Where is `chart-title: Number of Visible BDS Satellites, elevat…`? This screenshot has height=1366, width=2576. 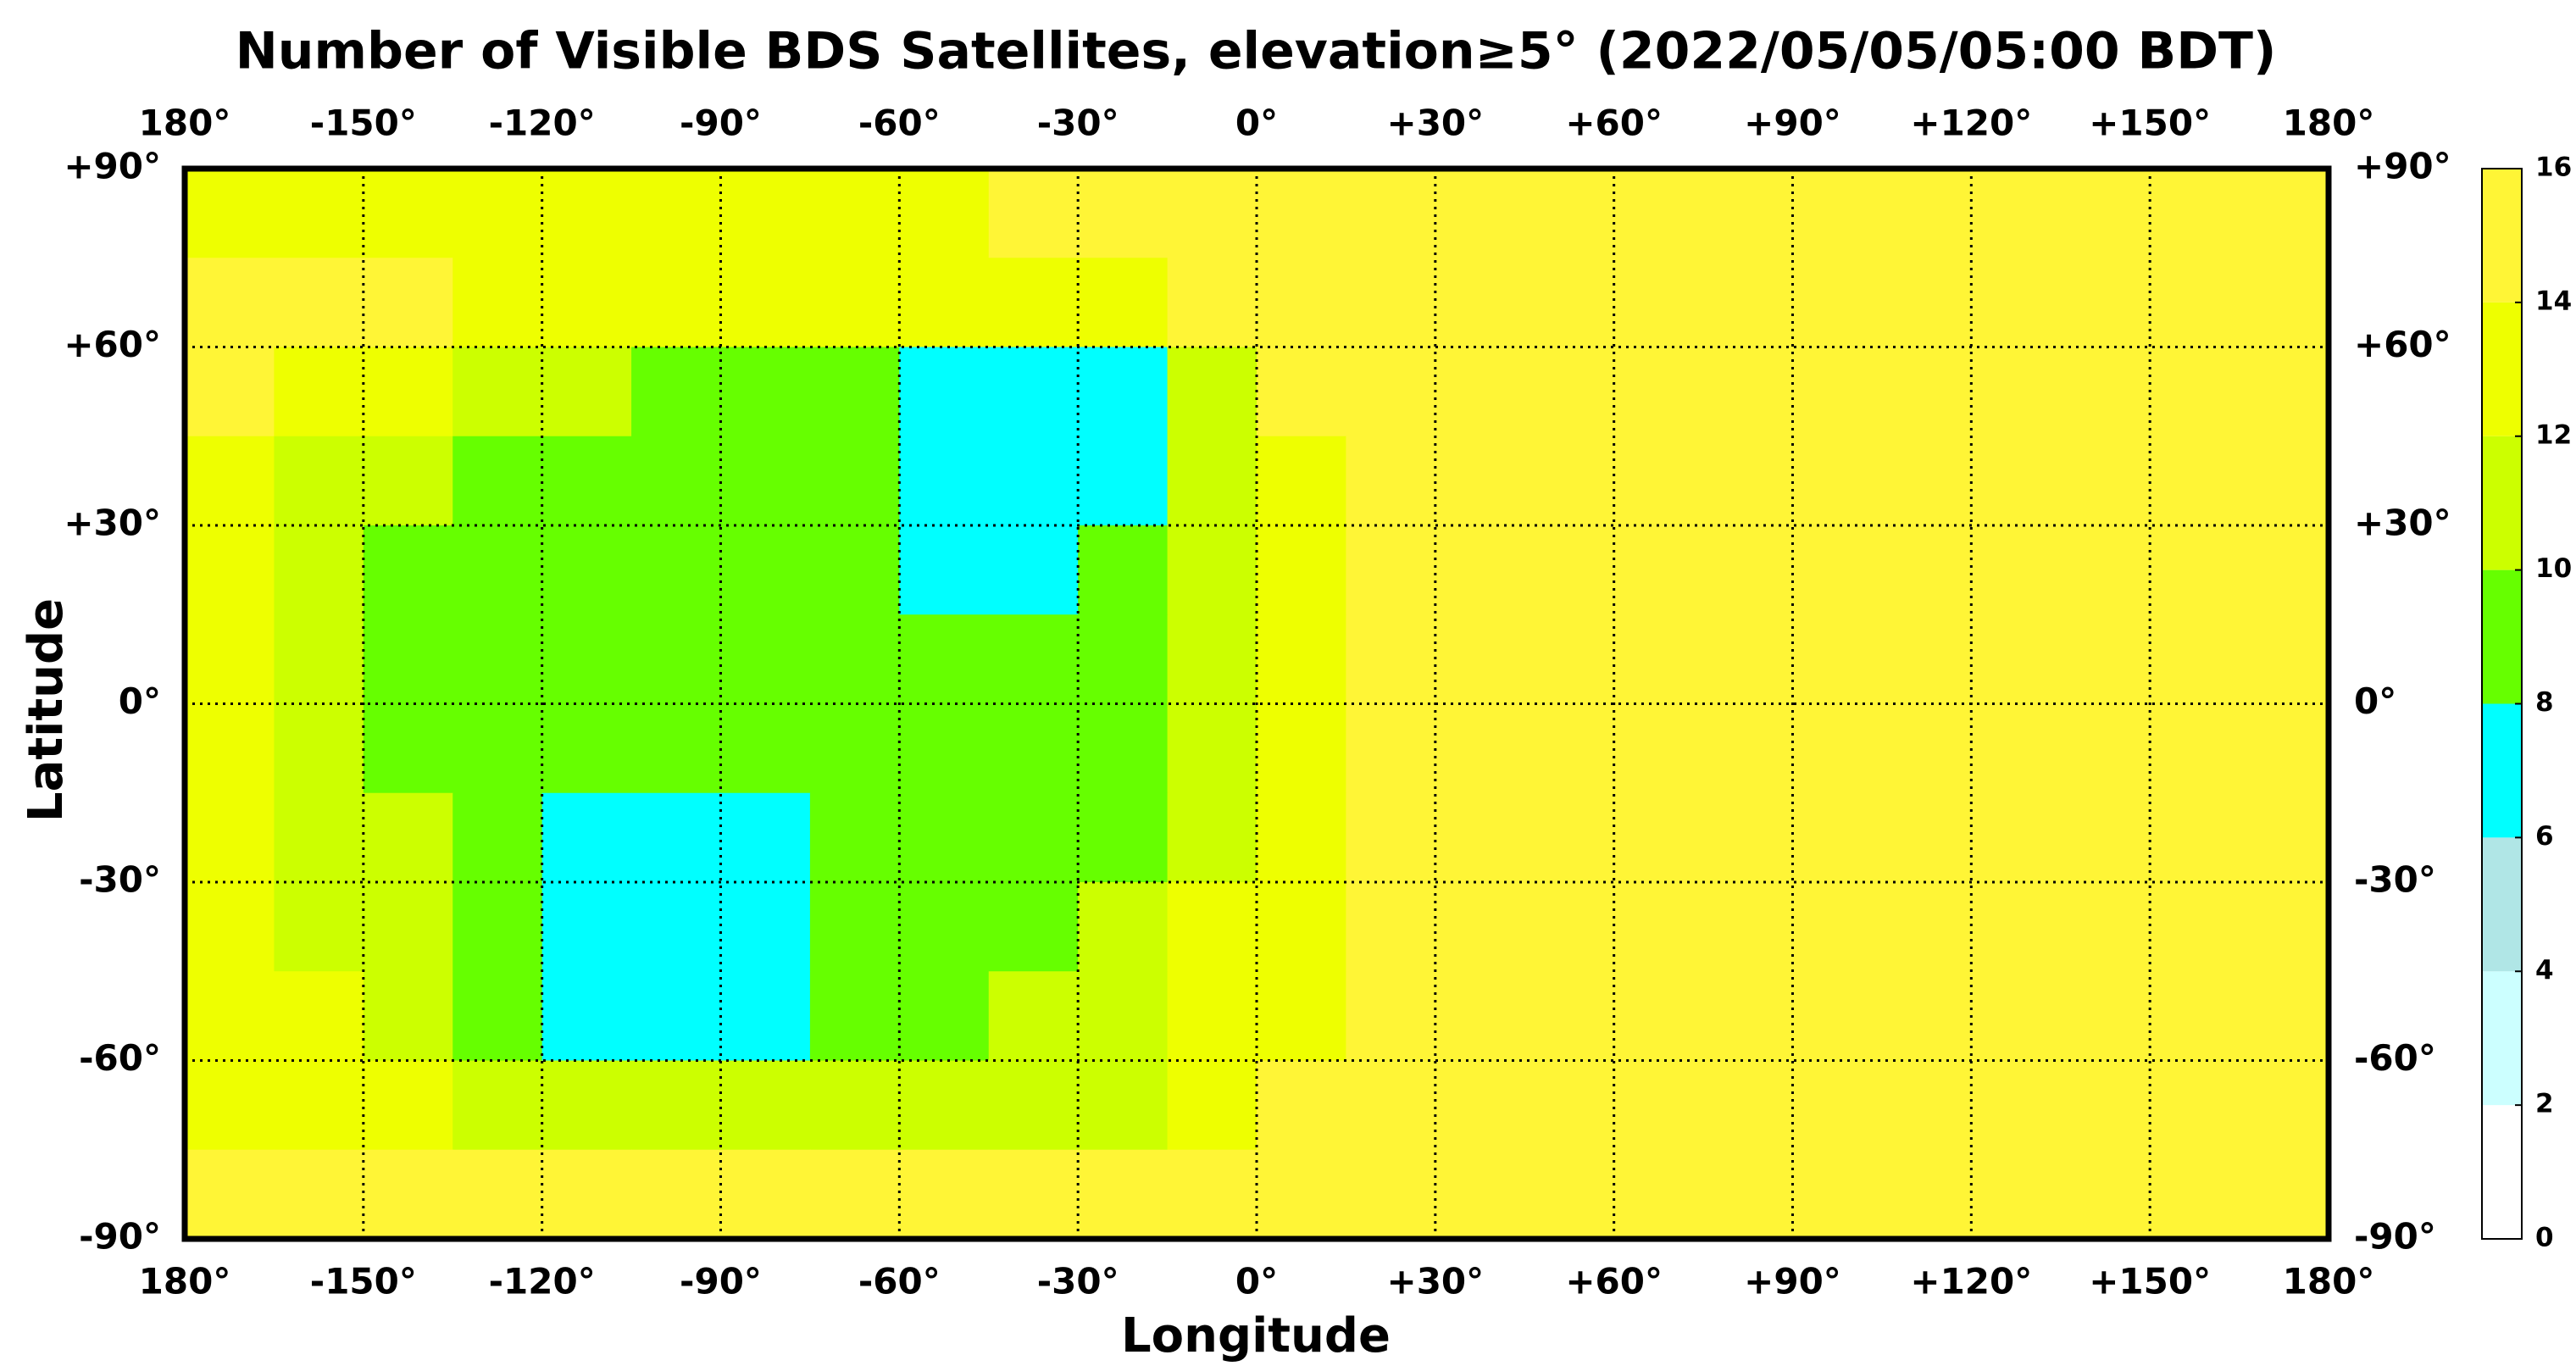 chart-title: Number of Visible BDS Satellites, elevat… is located at coordinates (1256, 51).